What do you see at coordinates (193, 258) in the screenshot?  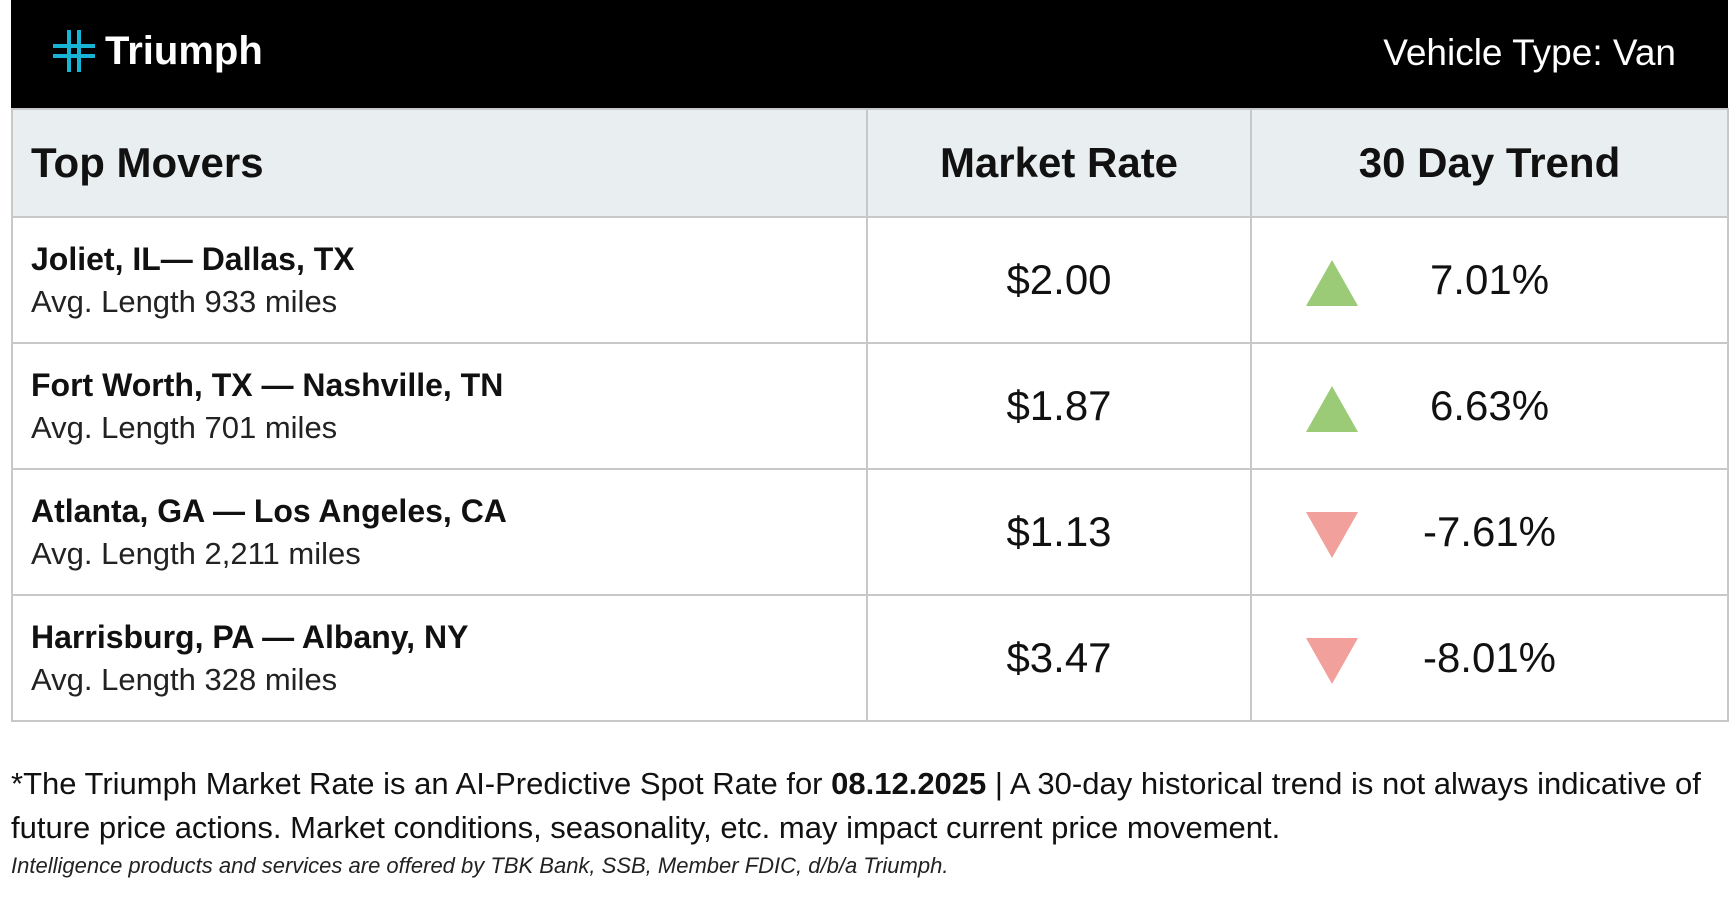 I see `route: Joliet, IL— Dallas, TX` at bounding box center [193, 258].